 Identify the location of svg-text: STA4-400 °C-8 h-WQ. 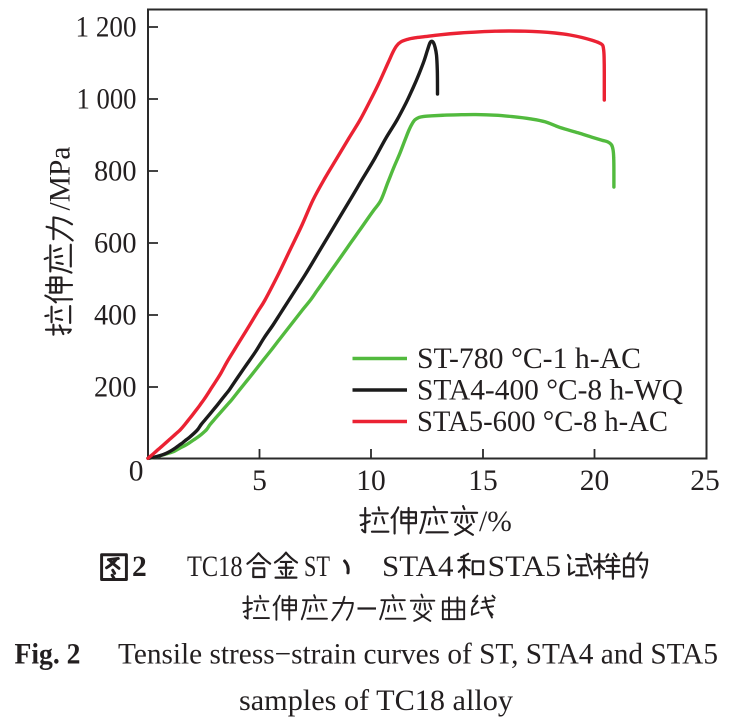
(550, 391).